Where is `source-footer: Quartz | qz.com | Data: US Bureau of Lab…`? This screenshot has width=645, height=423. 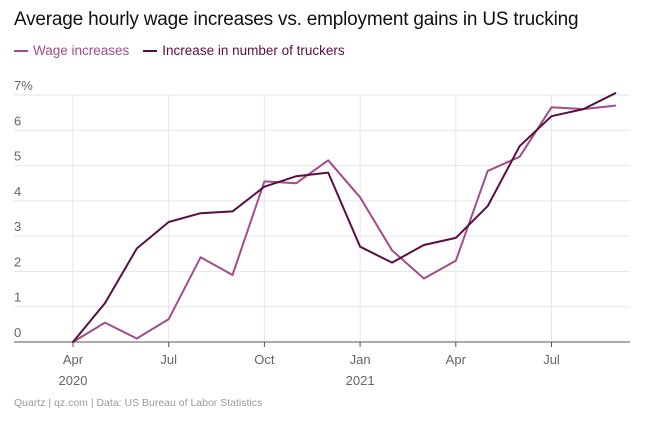 source-footer: Quartz | qz.com | Data: US Bureau of Lab… is located at coordinates (138, 403).